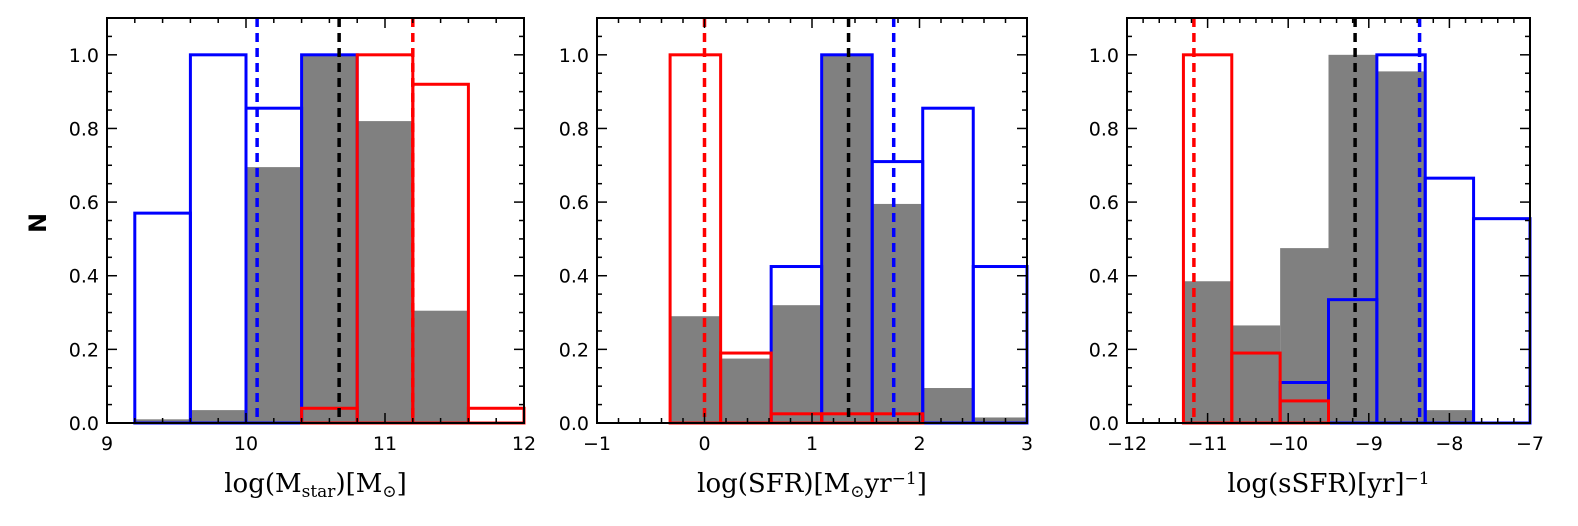  What do you see at coordinates (1369, 444) in the screenshot?
I see `x-tick-label: −9` at bounding box center [1369, 444].